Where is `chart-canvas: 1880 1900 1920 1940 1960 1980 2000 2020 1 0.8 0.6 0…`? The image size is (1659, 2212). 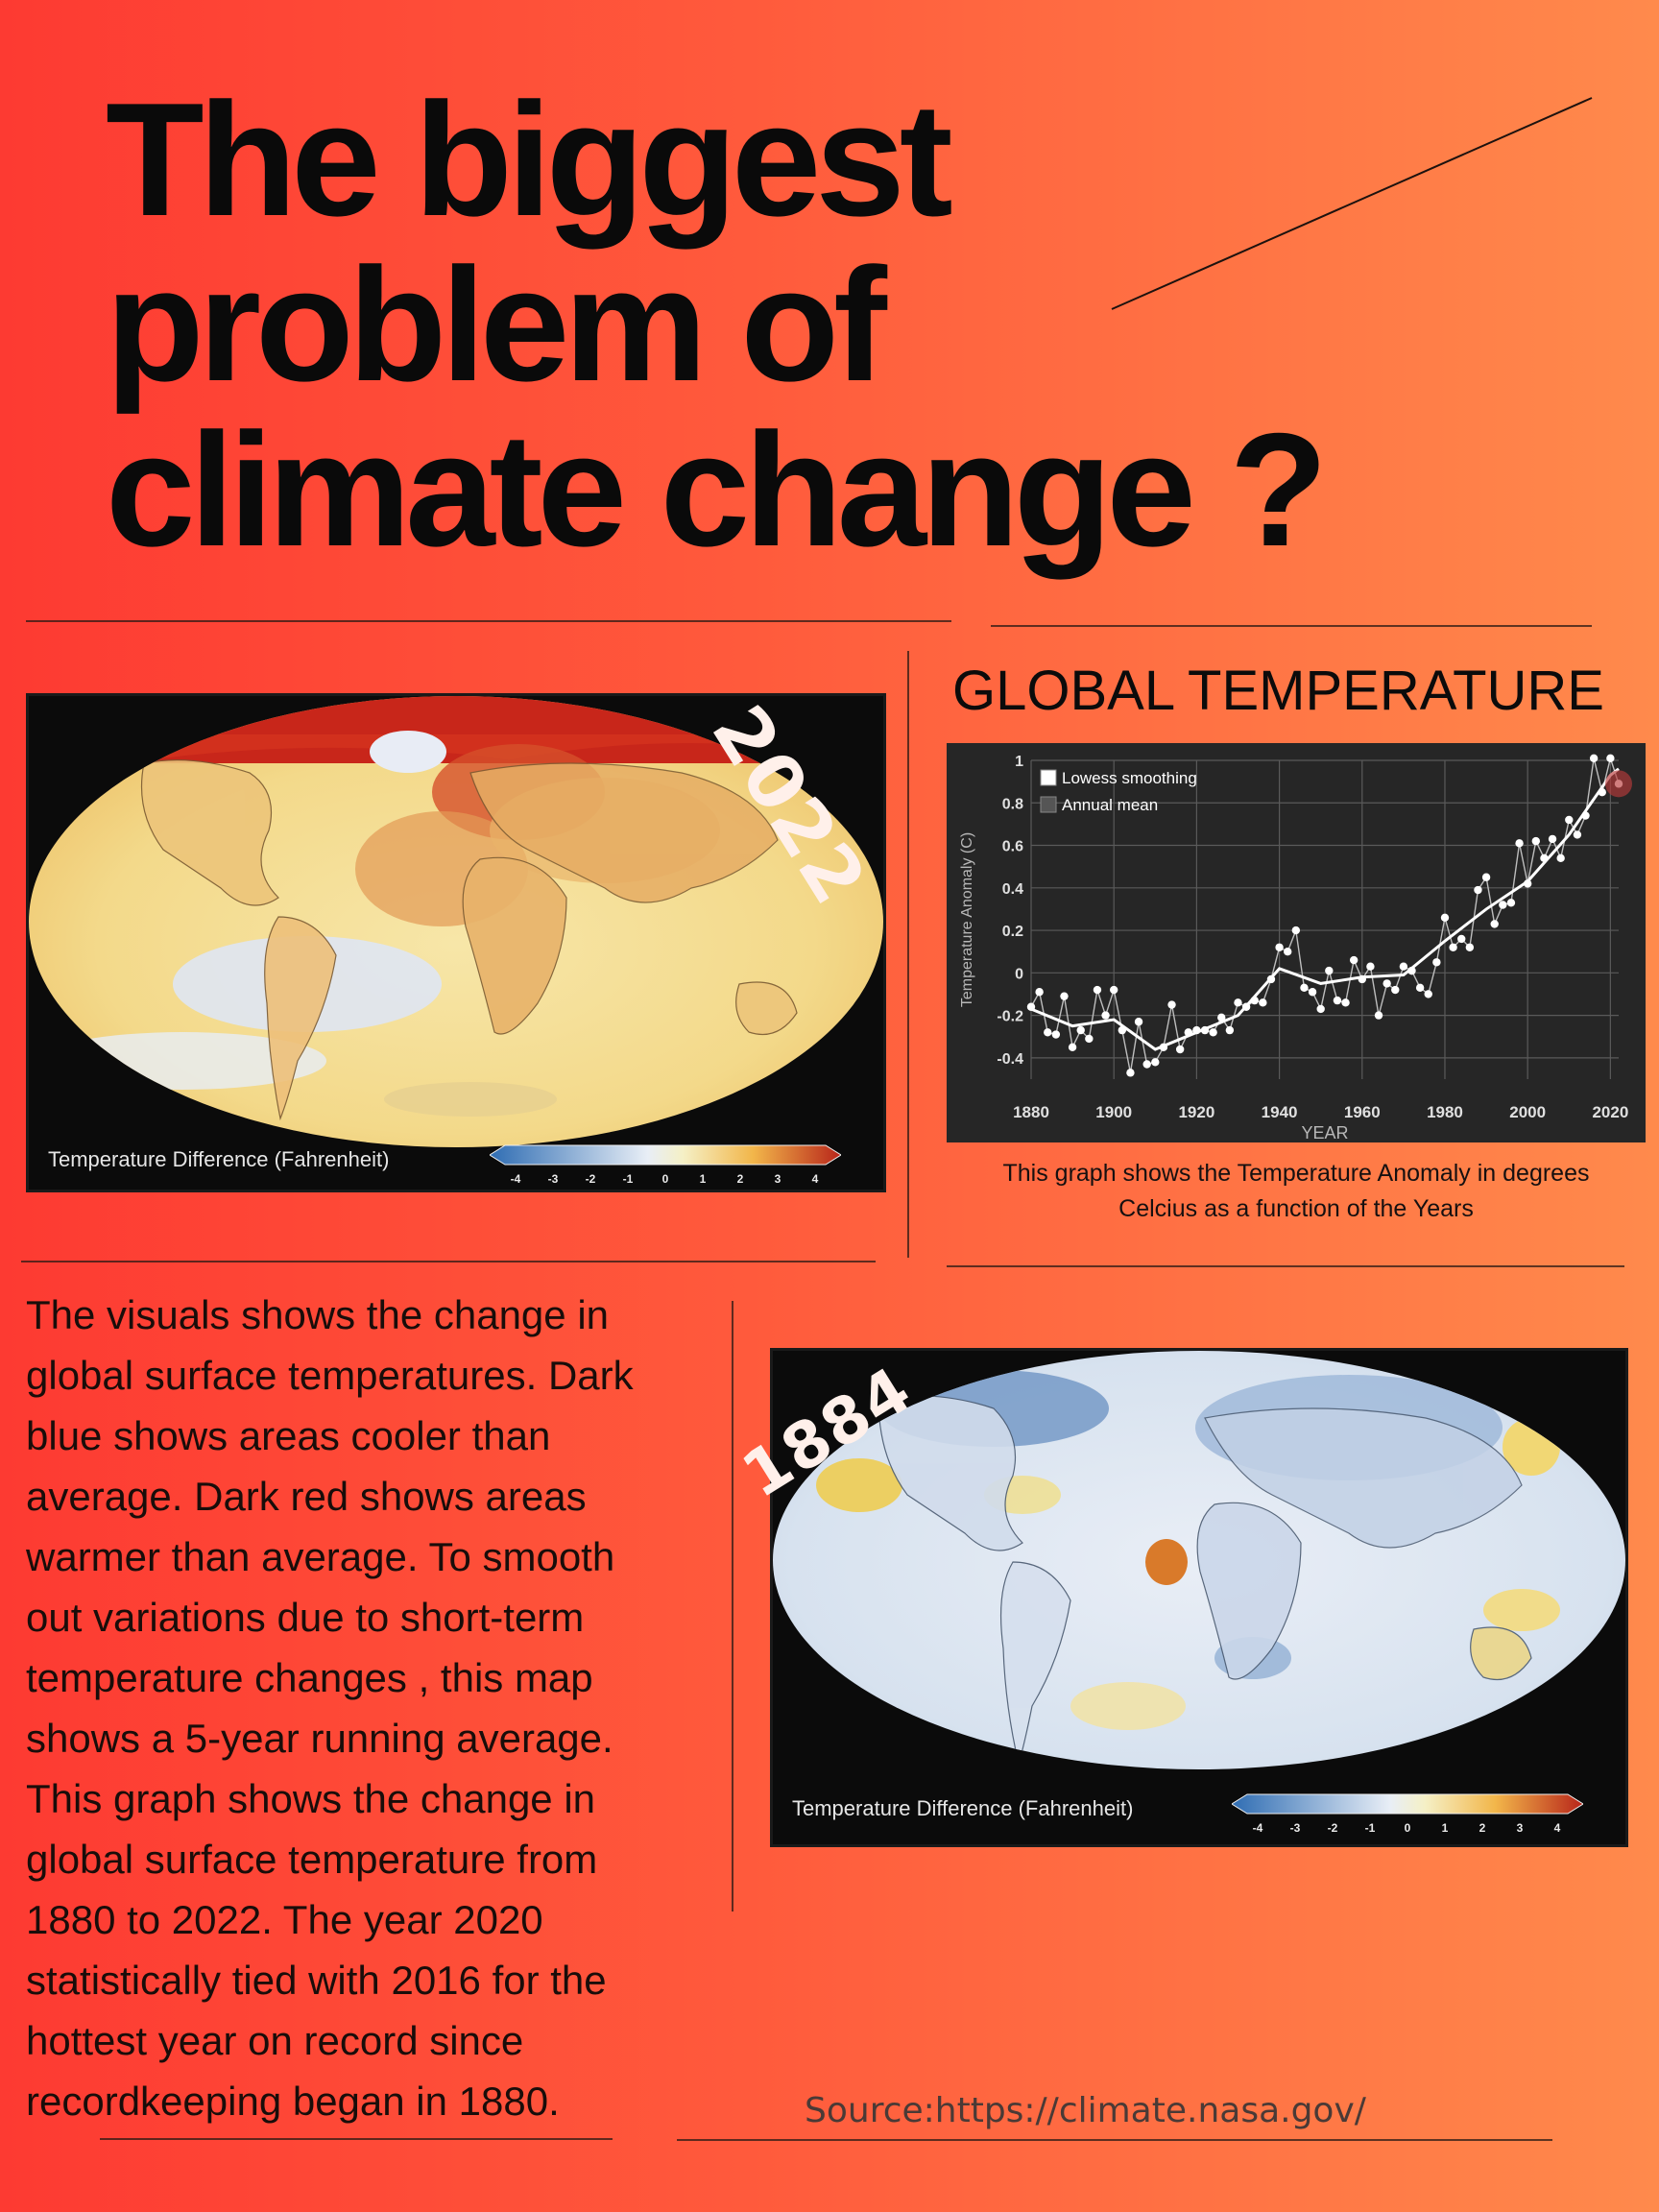
chart-canvas: 1880 1900 1920 1940 1960 1980 2000 2020 1 0.8 0.6 0… is located at coordinates (1295, 948).